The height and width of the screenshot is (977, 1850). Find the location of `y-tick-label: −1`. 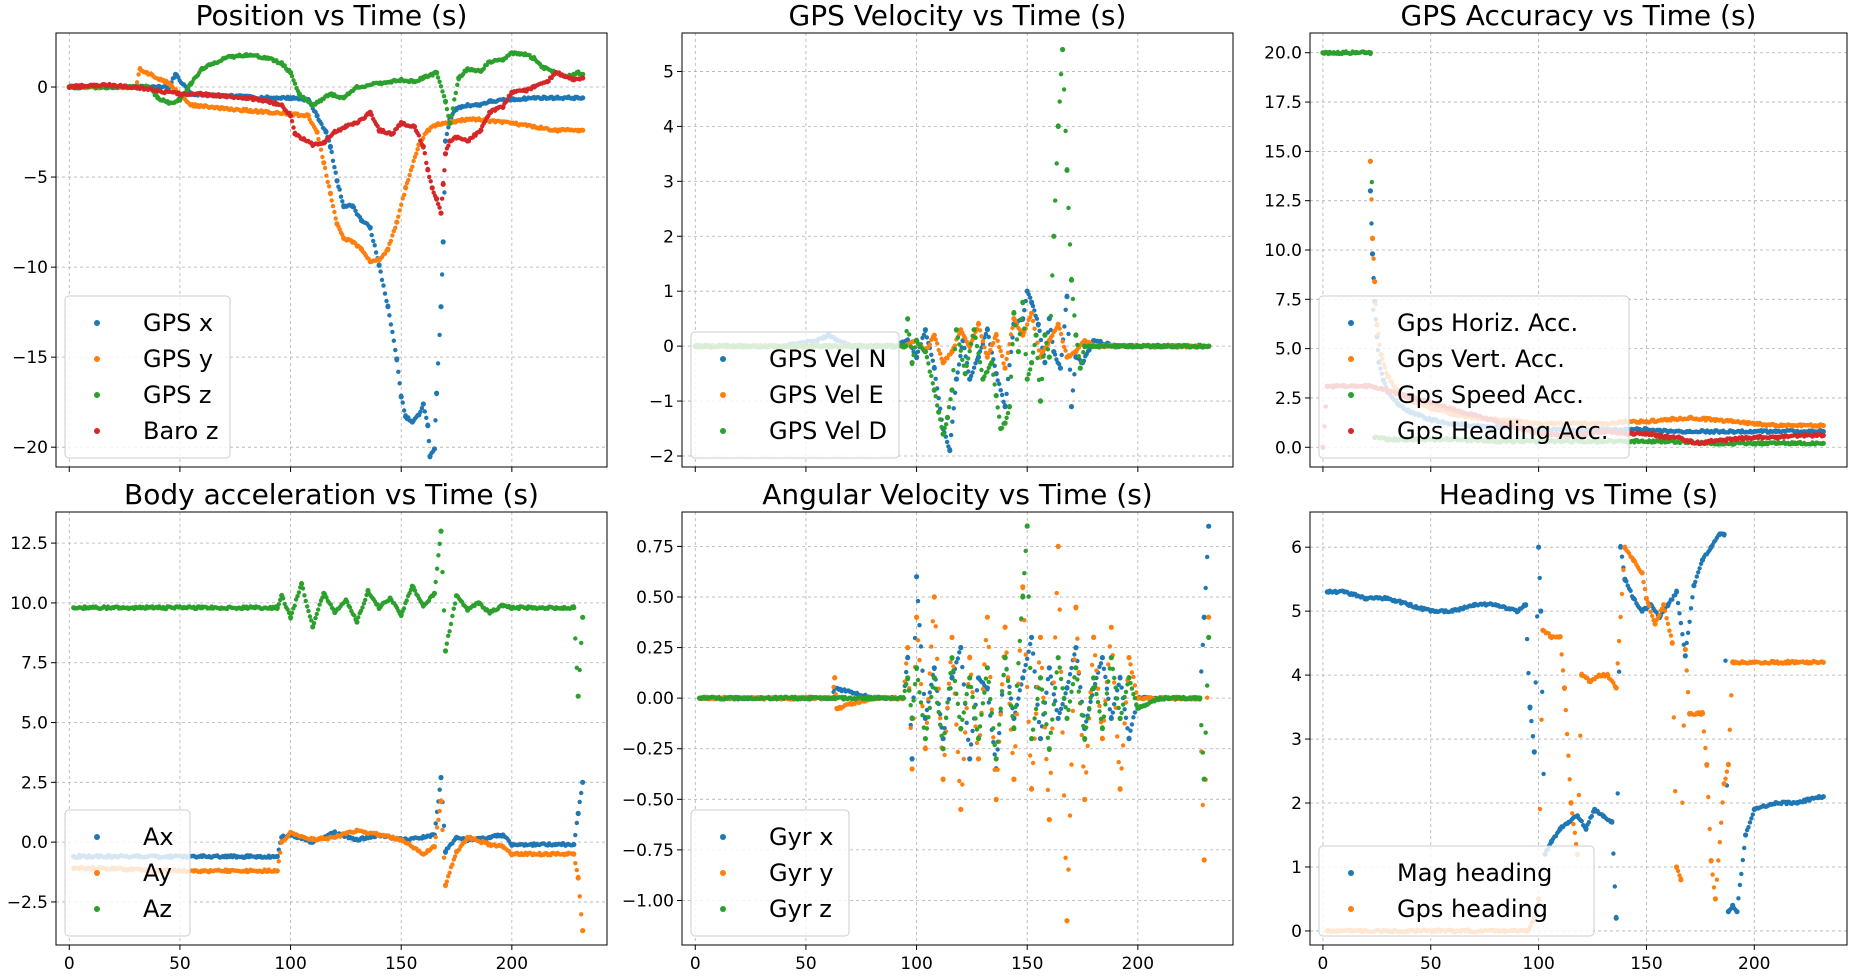

y-tick-label: −1 is located at coordinates (661, 402).